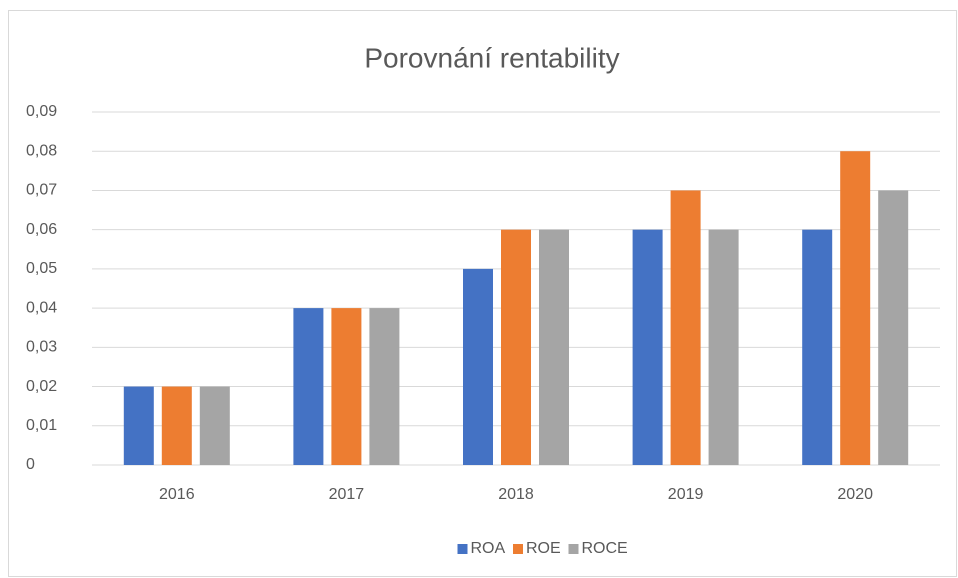 This screenshot has height=578, width=958. I want to click on y-tick-label: 0,04, so click(41, 307).